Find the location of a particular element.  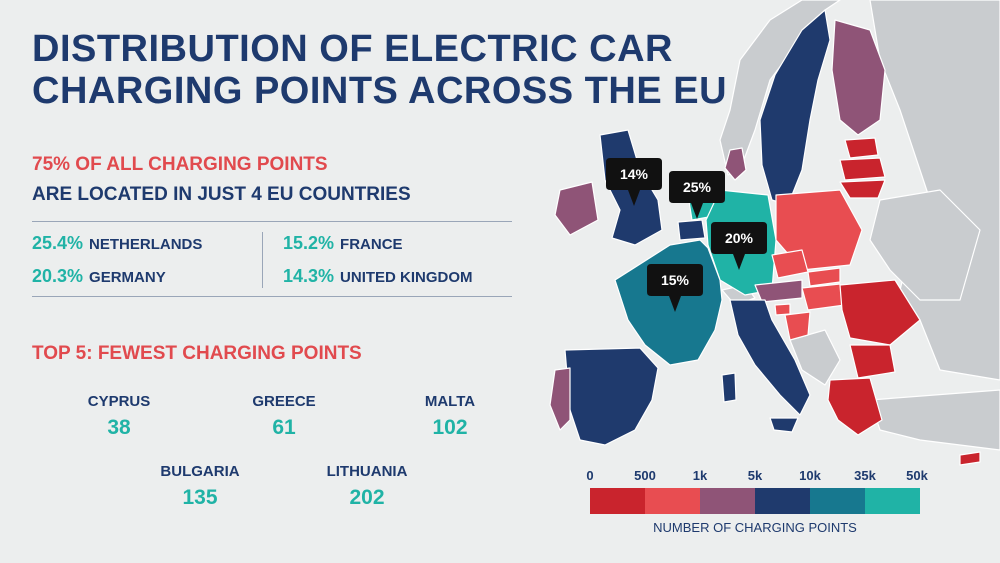

region-turkey is located at coordinates (934, 420).